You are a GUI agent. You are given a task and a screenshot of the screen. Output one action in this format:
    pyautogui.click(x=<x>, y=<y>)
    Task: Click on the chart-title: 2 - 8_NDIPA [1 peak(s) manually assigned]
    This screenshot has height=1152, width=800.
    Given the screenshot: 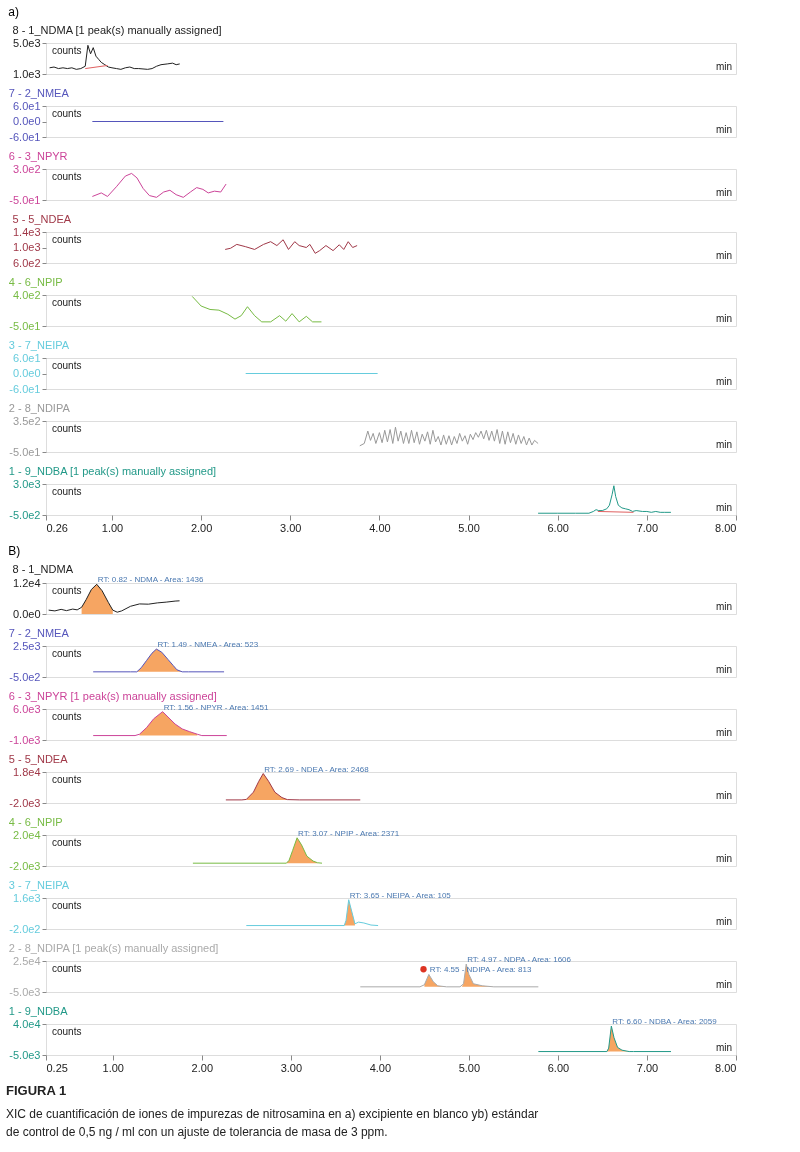 What is the action you would take?
    pyautogui.click(x=113, y=948)
    